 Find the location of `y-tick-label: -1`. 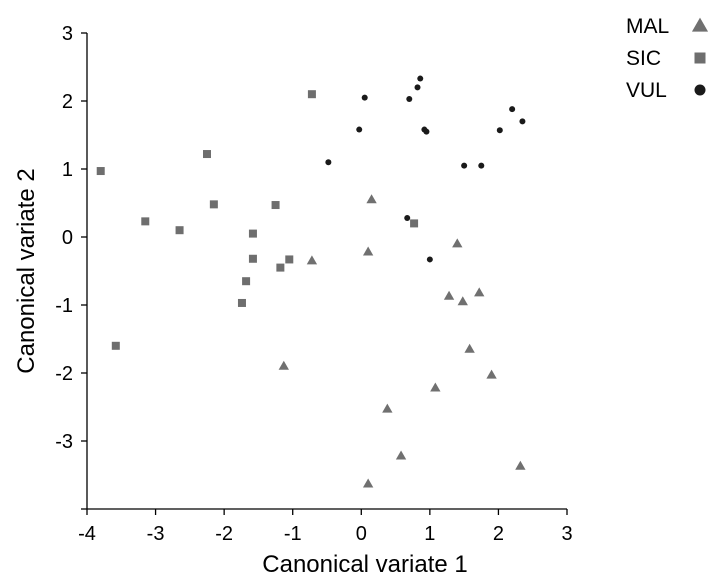

y-tick-label: -1 is located at coordinates (64, 306).